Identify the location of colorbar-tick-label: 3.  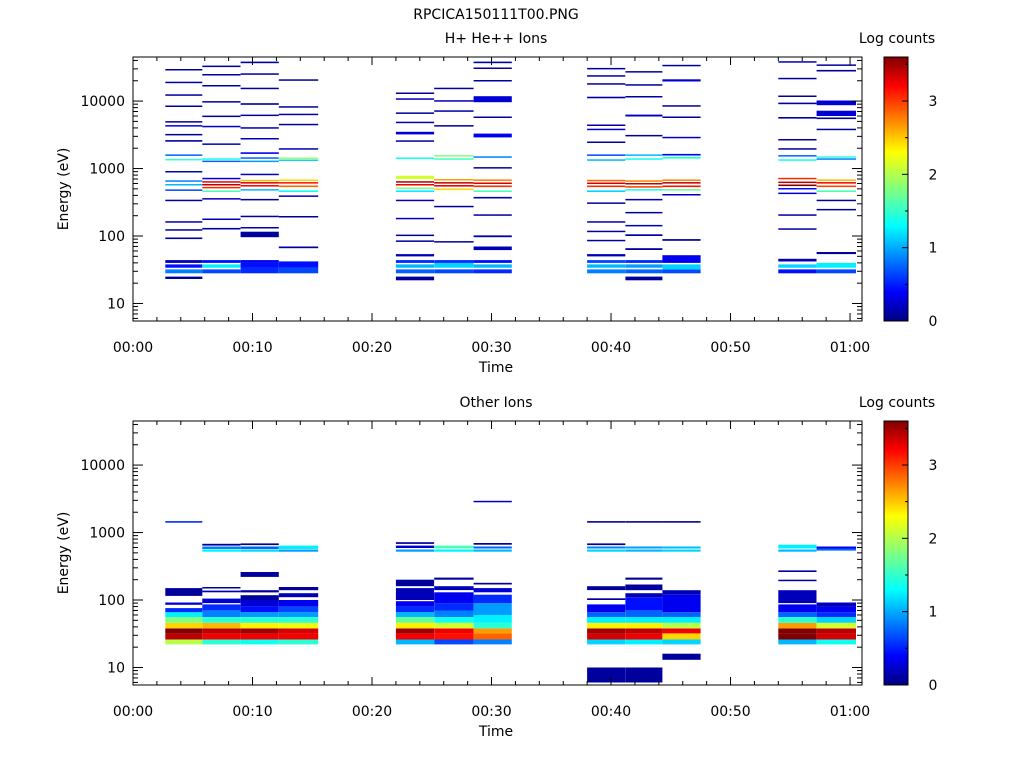
(933, 102).